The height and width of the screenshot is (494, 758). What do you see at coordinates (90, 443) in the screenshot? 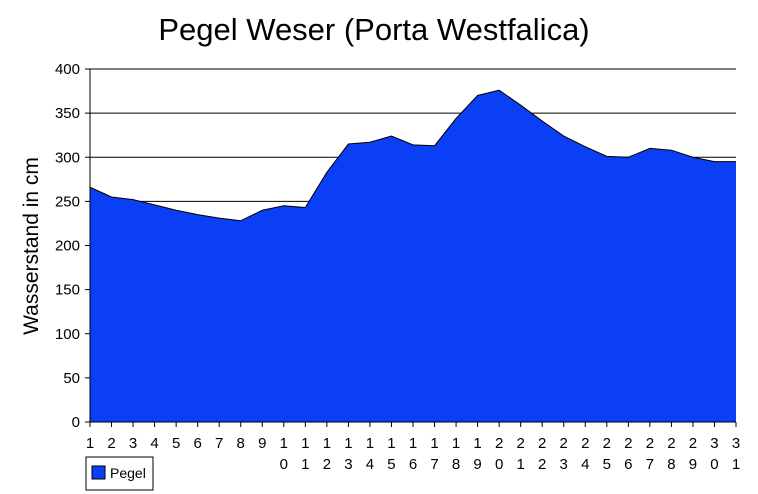
I see `x-tick-label: 1` at bounding box center [90, 443].